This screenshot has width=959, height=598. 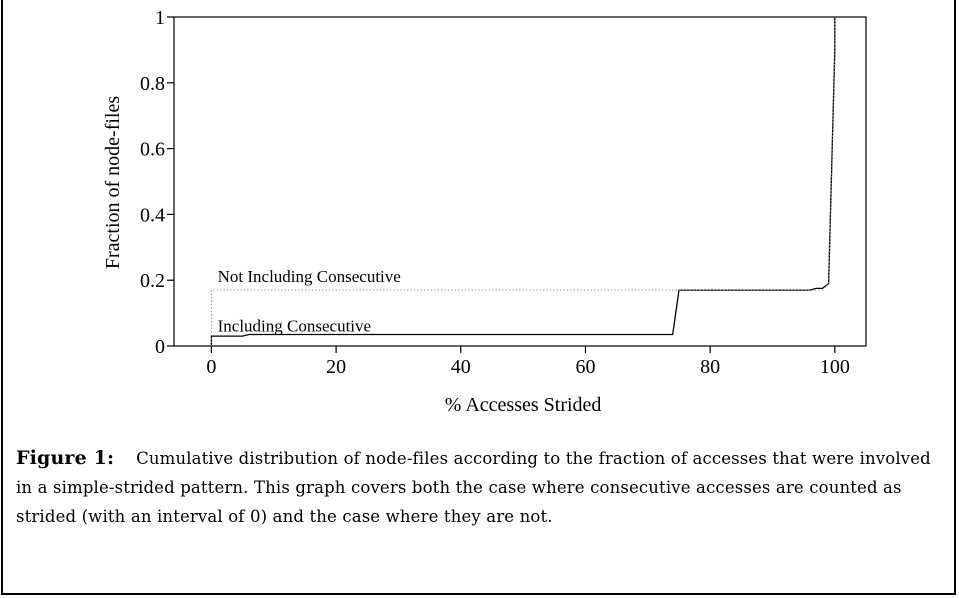 What do you see at coordinates (461, 367) in the screenshot?
I see `x-tick-label: 40` at bounding box center [461, 367].